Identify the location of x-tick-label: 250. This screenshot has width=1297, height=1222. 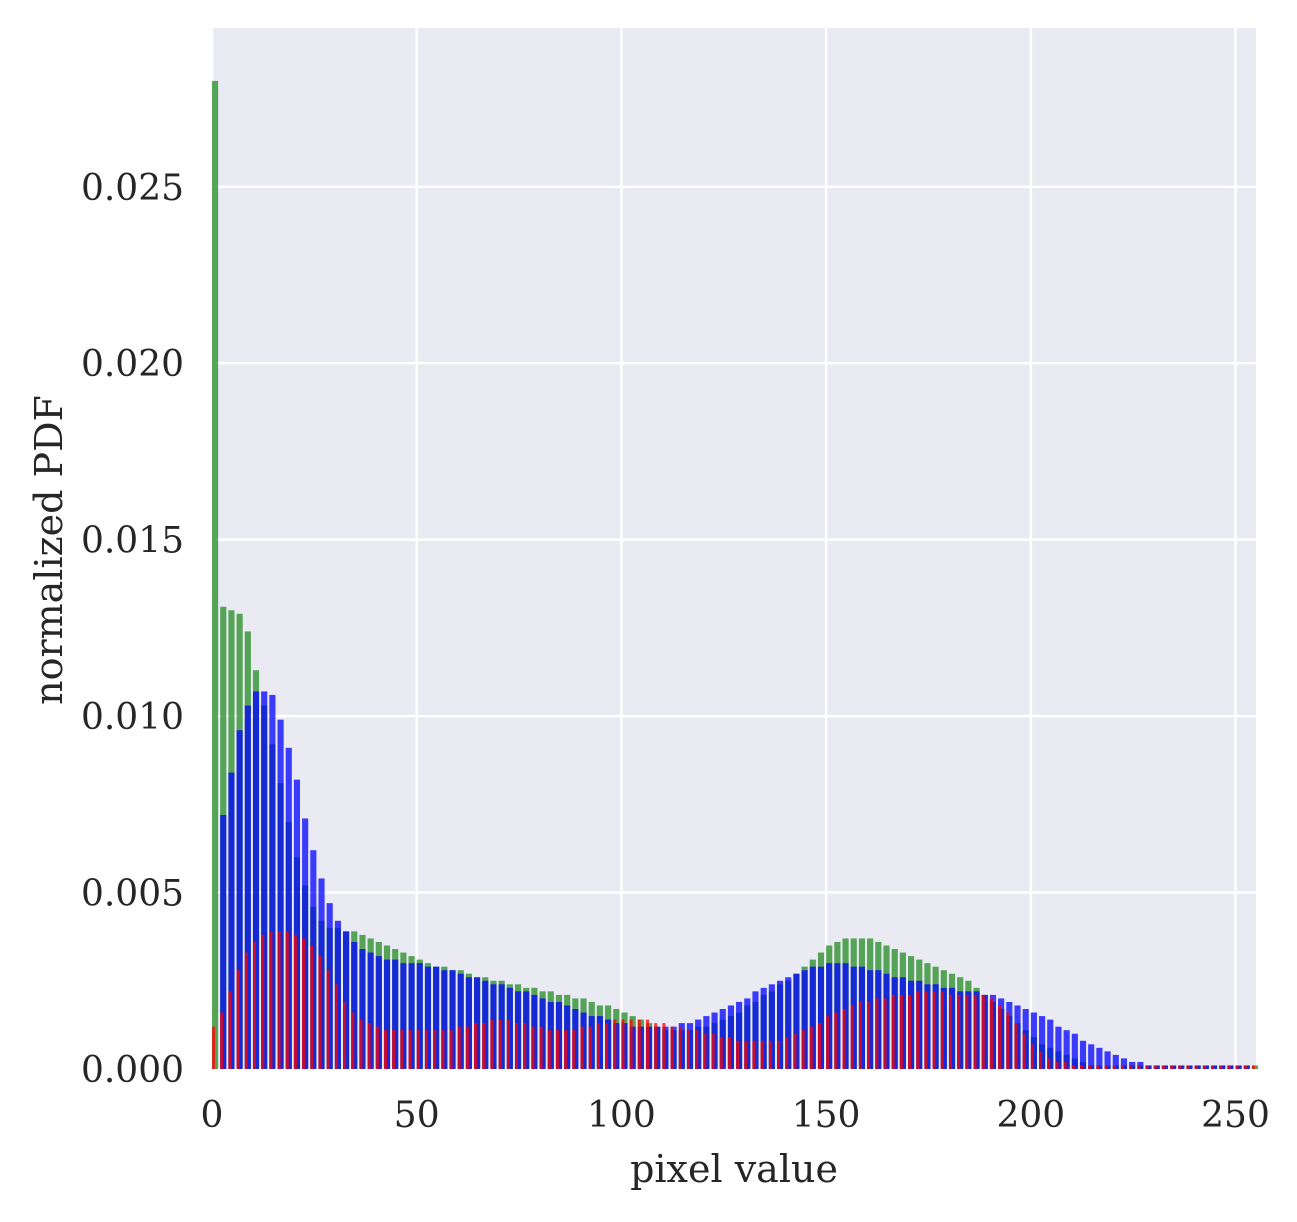
(1235, 1115).